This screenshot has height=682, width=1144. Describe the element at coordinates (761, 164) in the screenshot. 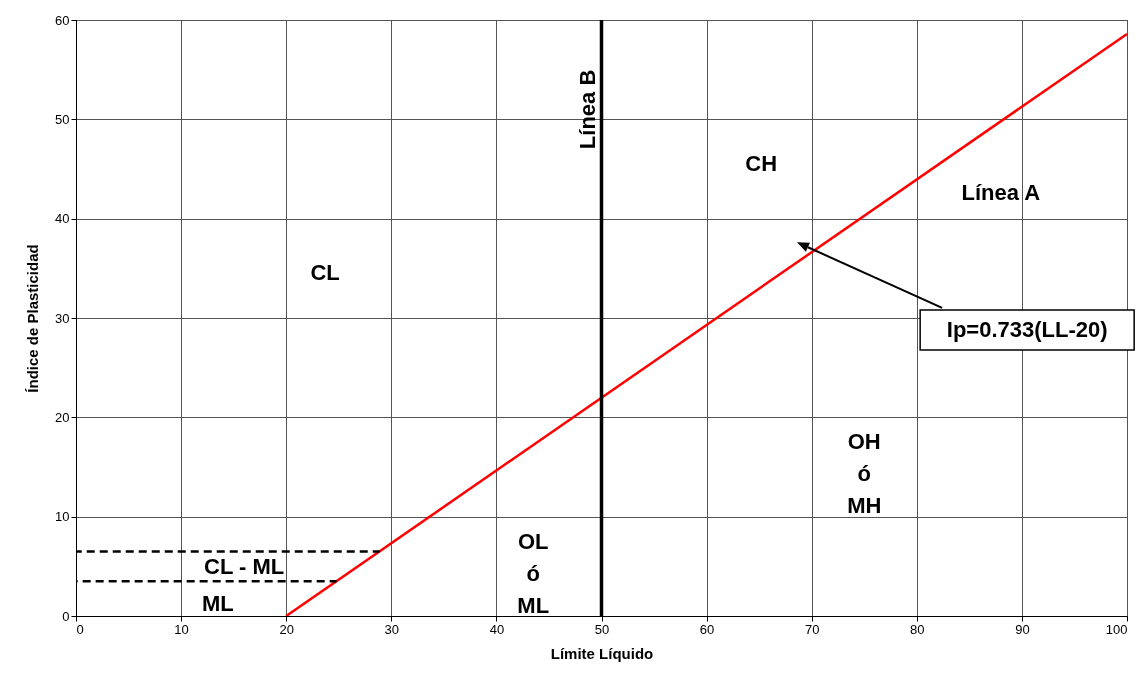

I see `annotation: CH` at that location.